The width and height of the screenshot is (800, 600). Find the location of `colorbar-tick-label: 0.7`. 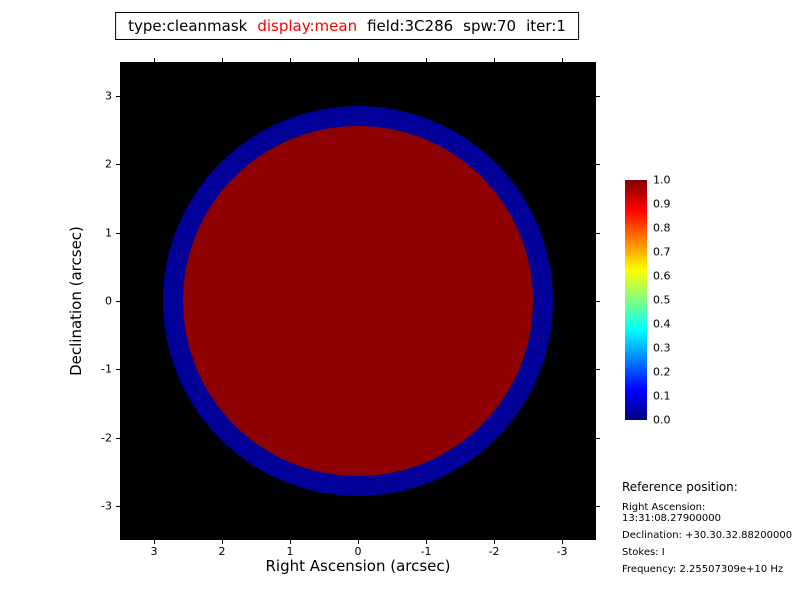

colorbar-tick-label: 0.7 is located at coordinates (662, 252).